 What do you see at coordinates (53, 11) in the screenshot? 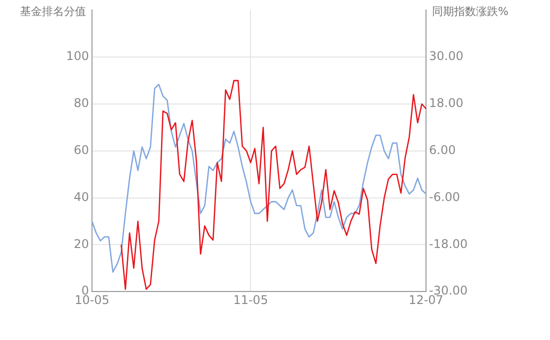
I see `y-axis-title: 基金排名分值` at bounding box center [53, 11].